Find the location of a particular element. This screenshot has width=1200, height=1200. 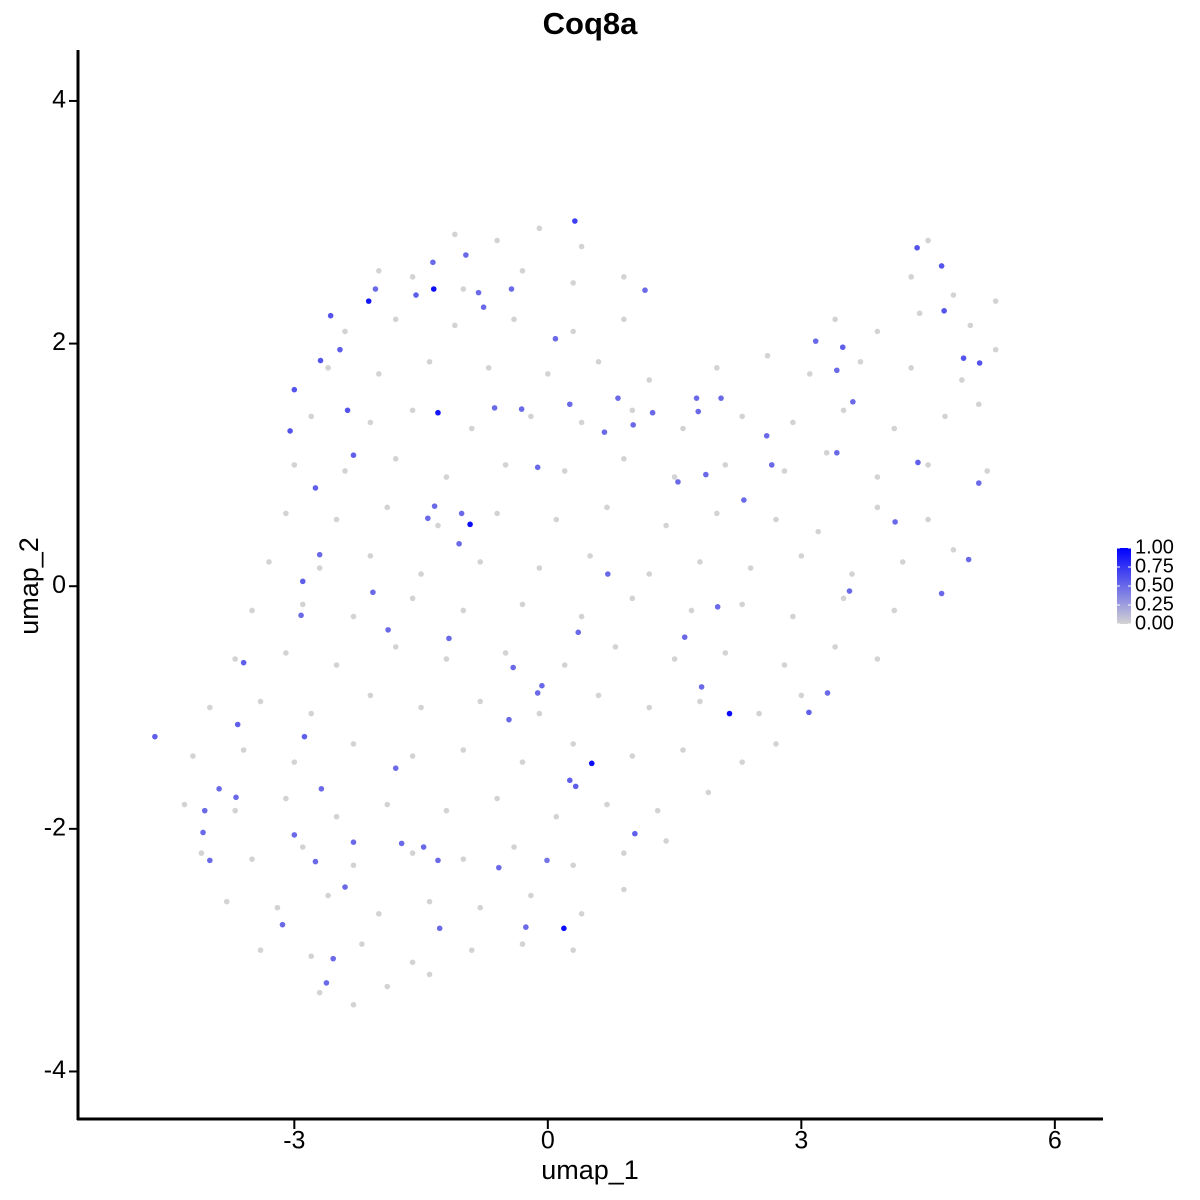

y-tick-label: 4 is located at coordinates (59, 100).